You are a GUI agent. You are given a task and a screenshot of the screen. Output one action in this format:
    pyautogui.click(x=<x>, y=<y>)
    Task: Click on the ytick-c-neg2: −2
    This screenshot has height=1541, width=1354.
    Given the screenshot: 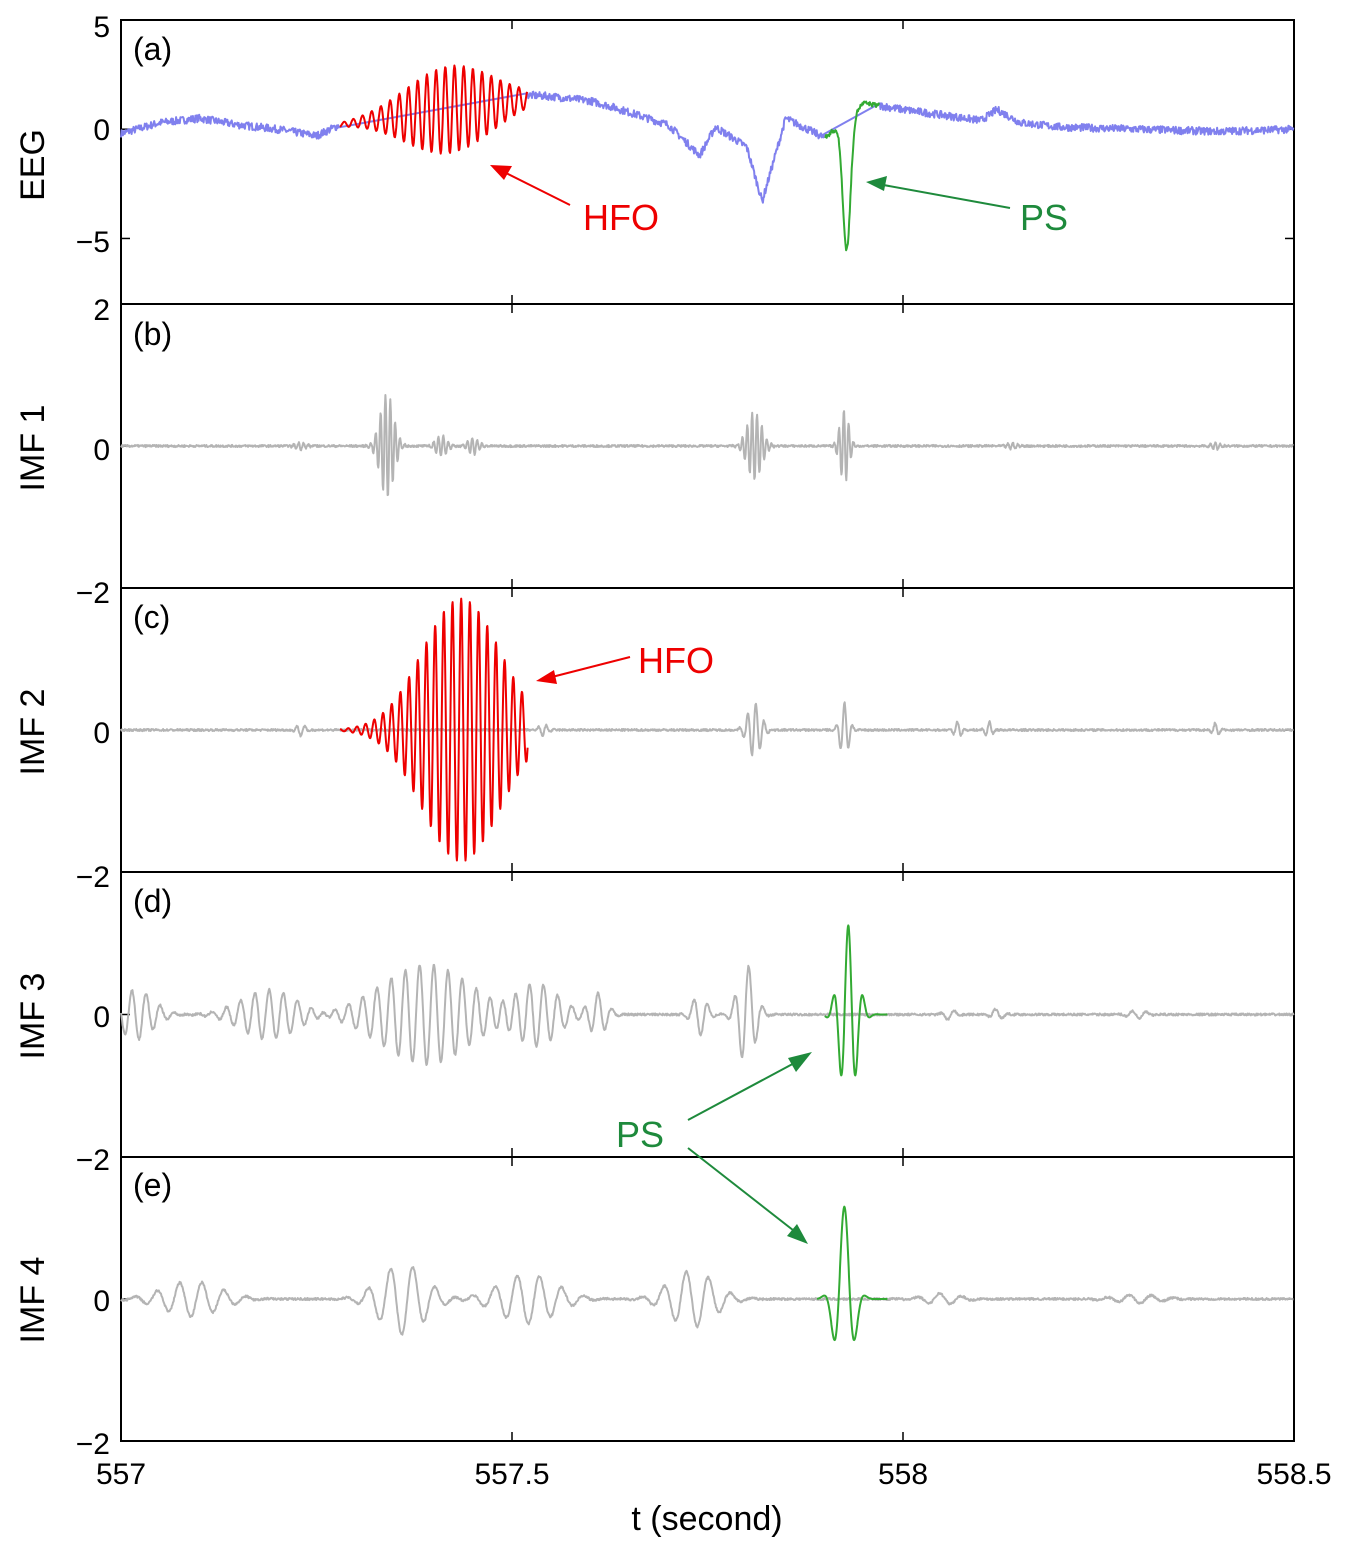 What is the action you would take?
    pyautogui.click(x=93, y=877)
    